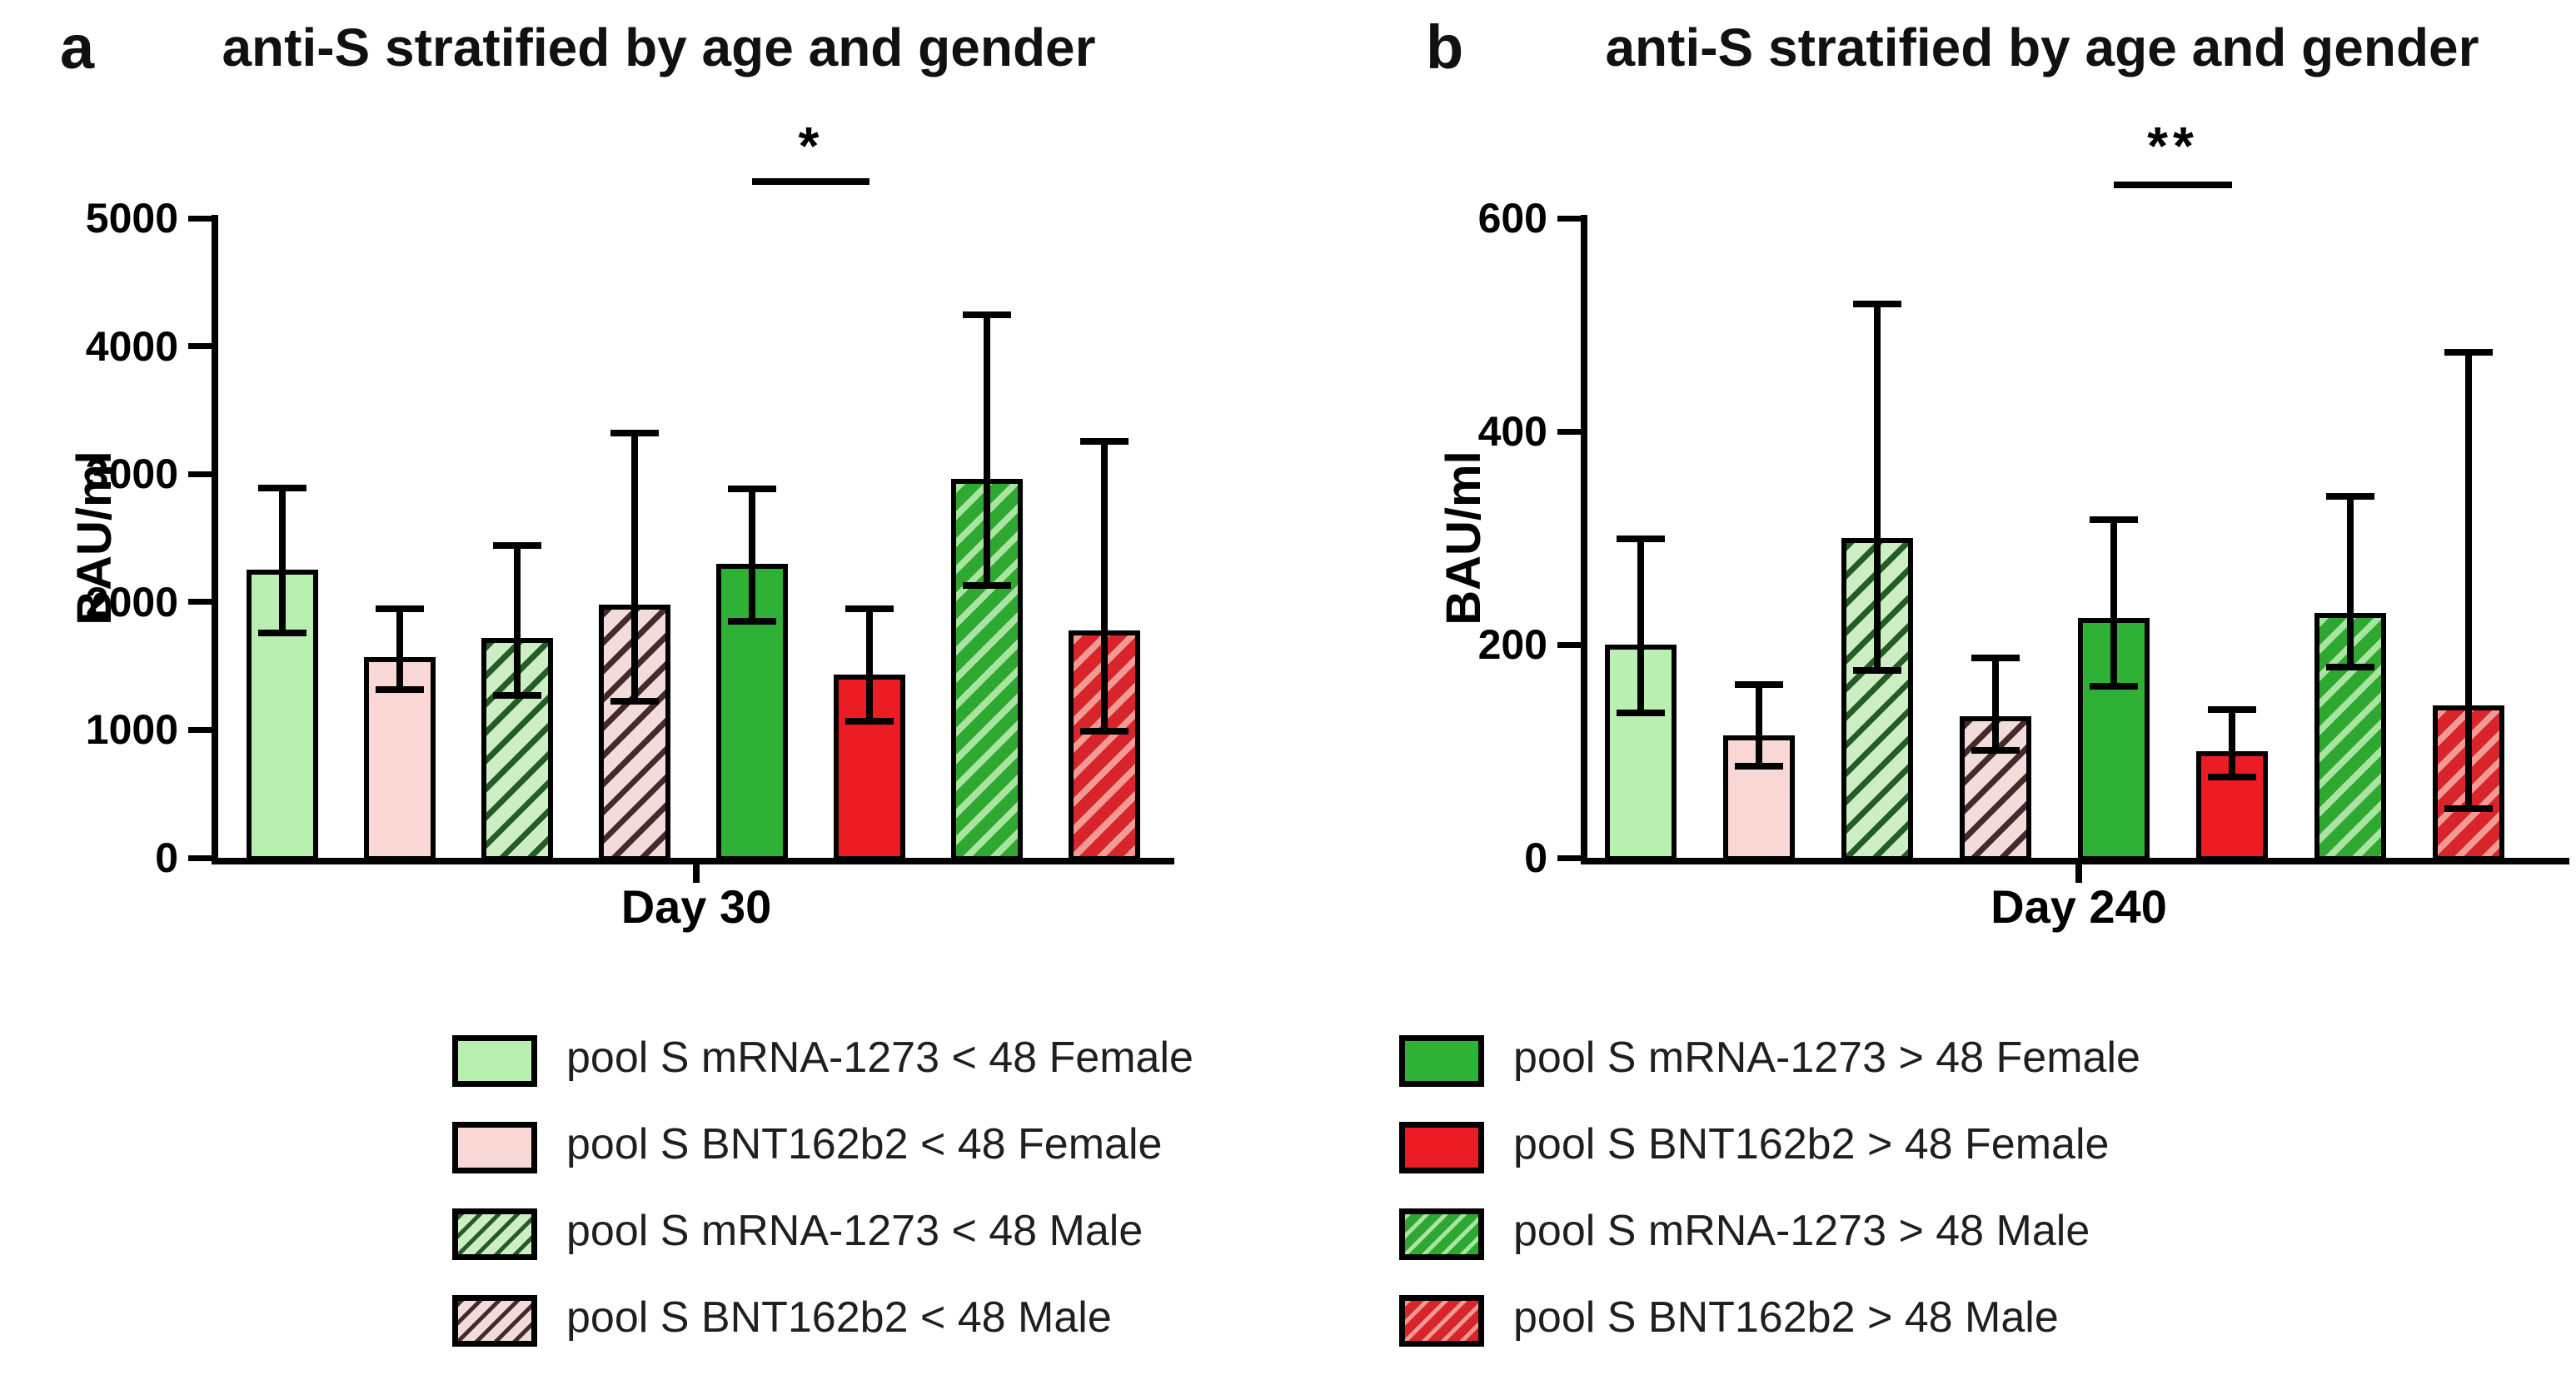  What do you see at coordinates (2079, 906) in the screenshot?
I see `panel-b-x-category-label: Day 240` at bounding box center [2079, 906].